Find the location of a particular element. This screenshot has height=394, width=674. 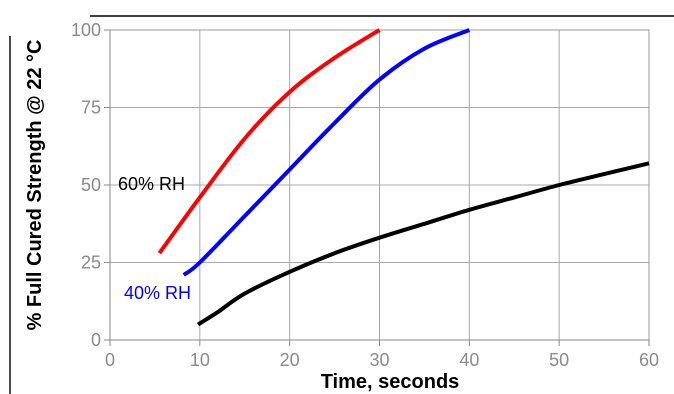

y-tick-label: 25 is located at coordinates (91, 263).